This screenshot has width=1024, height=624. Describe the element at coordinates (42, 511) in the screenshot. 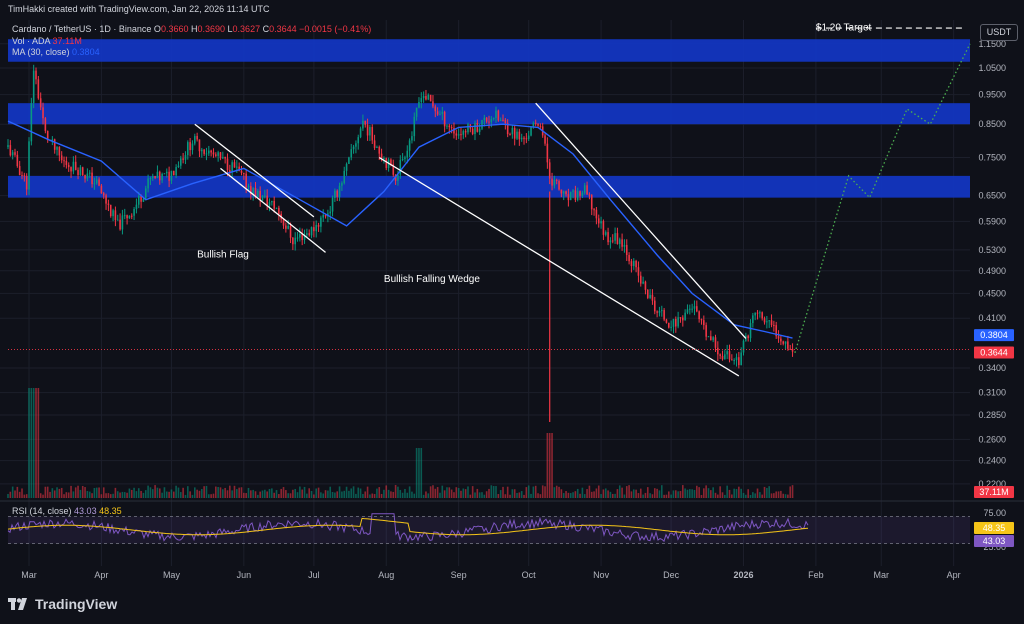

I see `rsi-label: RSI (14, close)` at that location.